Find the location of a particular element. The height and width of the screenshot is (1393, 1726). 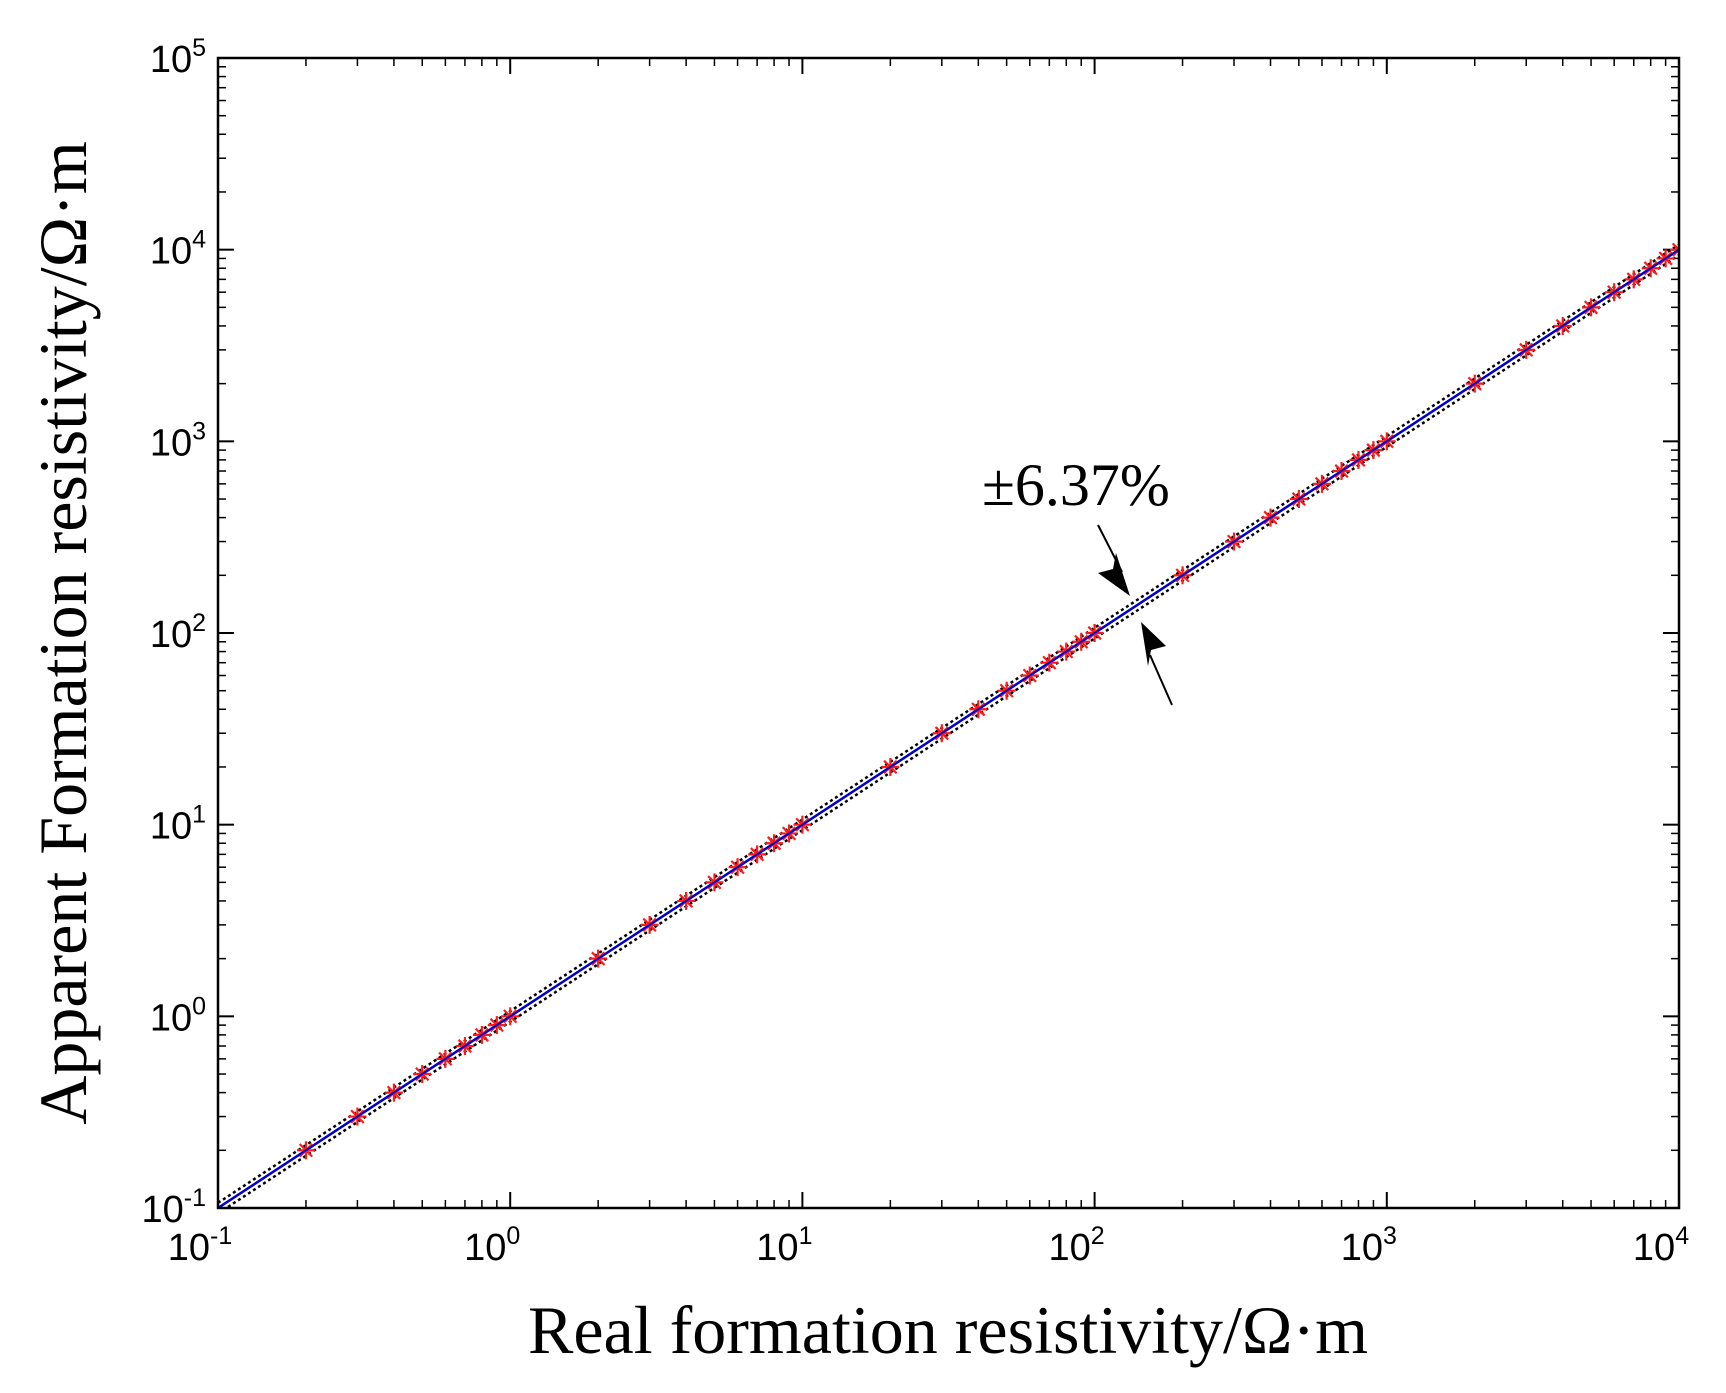

x-tick-label: 10⁻¹ is located at coordinates (200, 1245).